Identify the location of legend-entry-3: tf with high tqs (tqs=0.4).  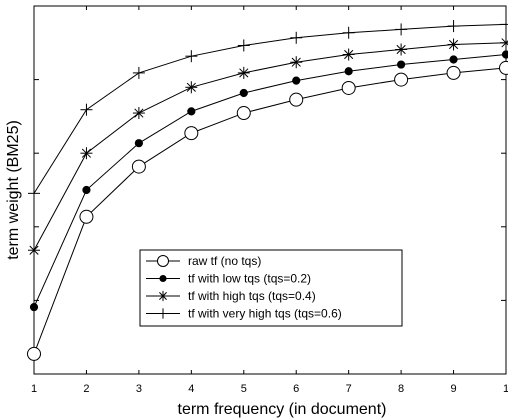
(231, 296).